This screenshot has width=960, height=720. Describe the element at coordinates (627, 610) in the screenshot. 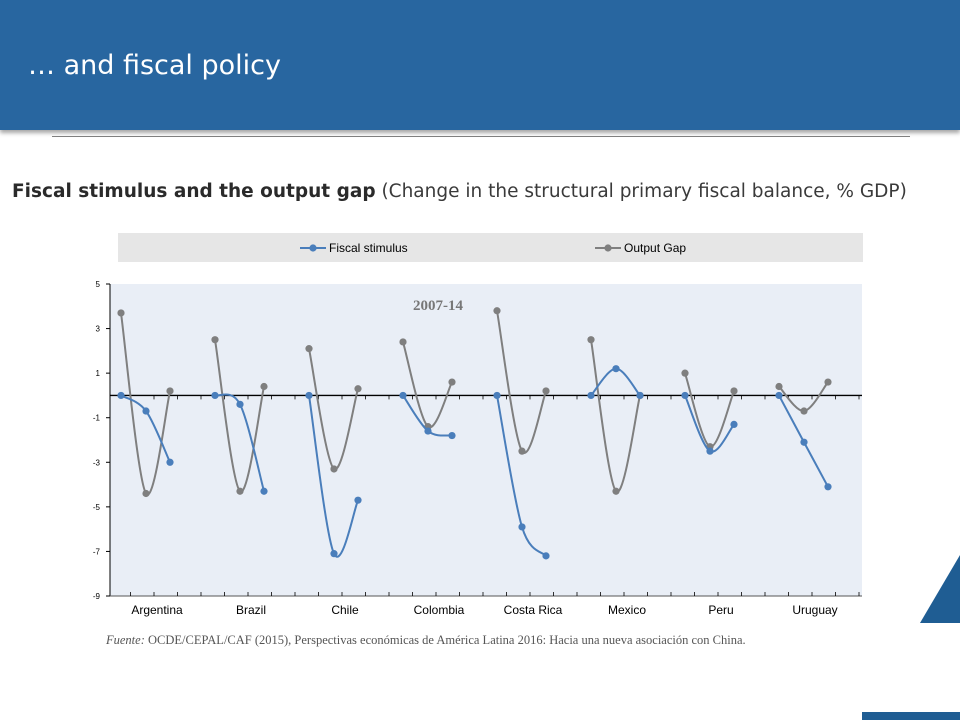

I see `x-tick-label: Mexico` at that location.